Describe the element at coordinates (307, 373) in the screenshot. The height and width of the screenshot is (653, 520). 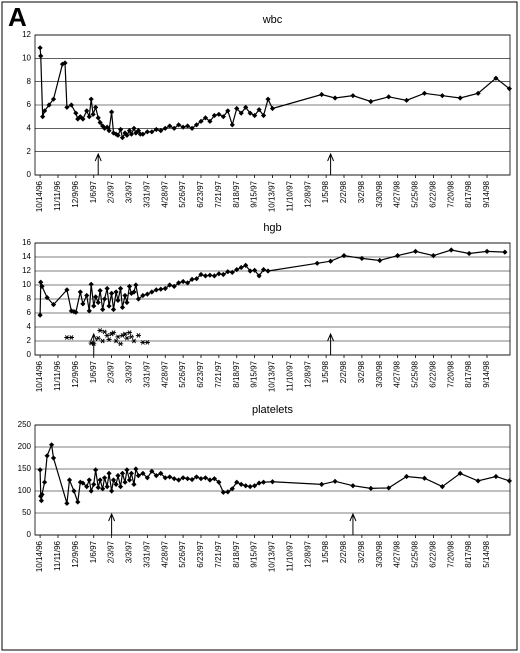
I see `x-tick-label: 12/8/97` at that location.